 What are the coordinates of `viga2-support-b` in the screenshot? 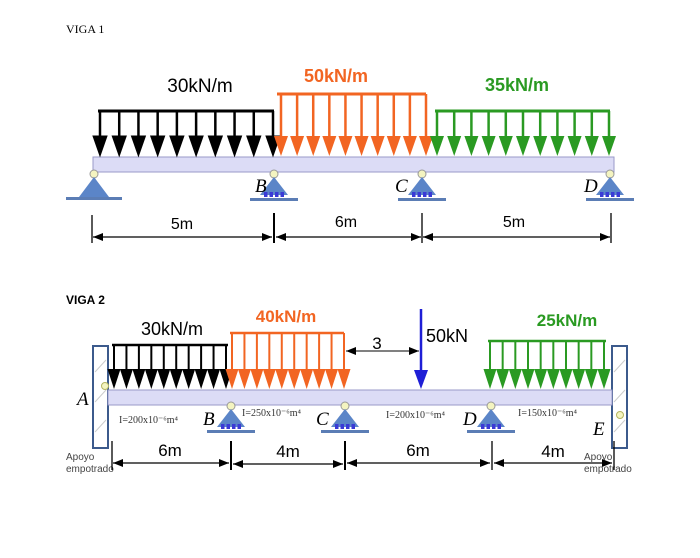 It's located at (231, 417).